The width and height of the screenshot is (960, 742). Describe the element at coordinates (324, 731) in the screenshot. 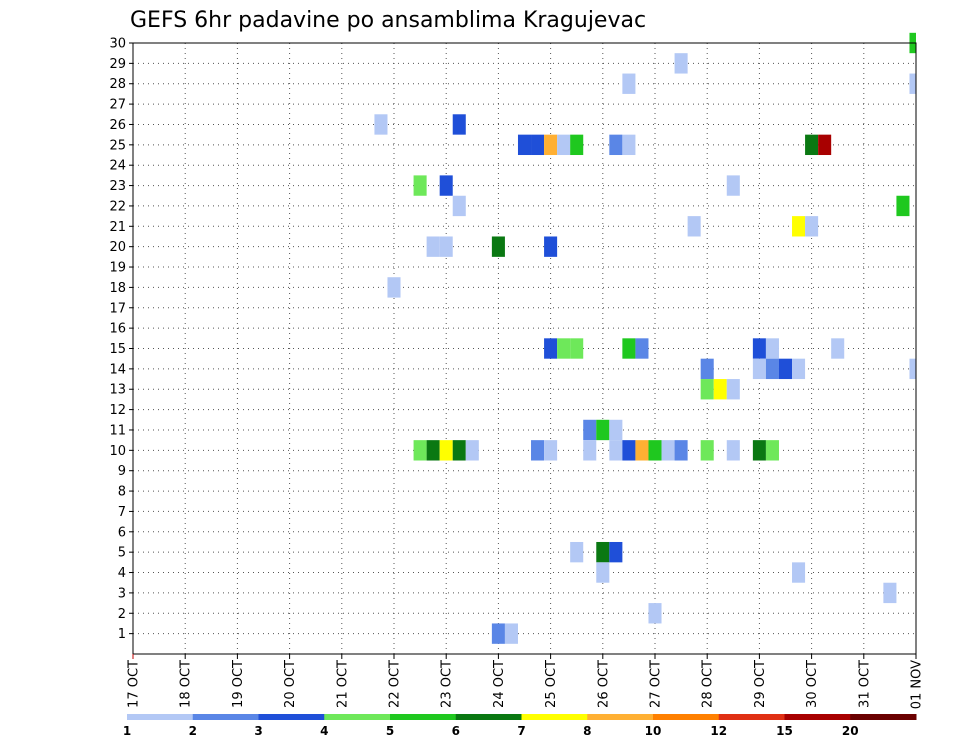

I see `colorbar-tick-label: 4` at that location.